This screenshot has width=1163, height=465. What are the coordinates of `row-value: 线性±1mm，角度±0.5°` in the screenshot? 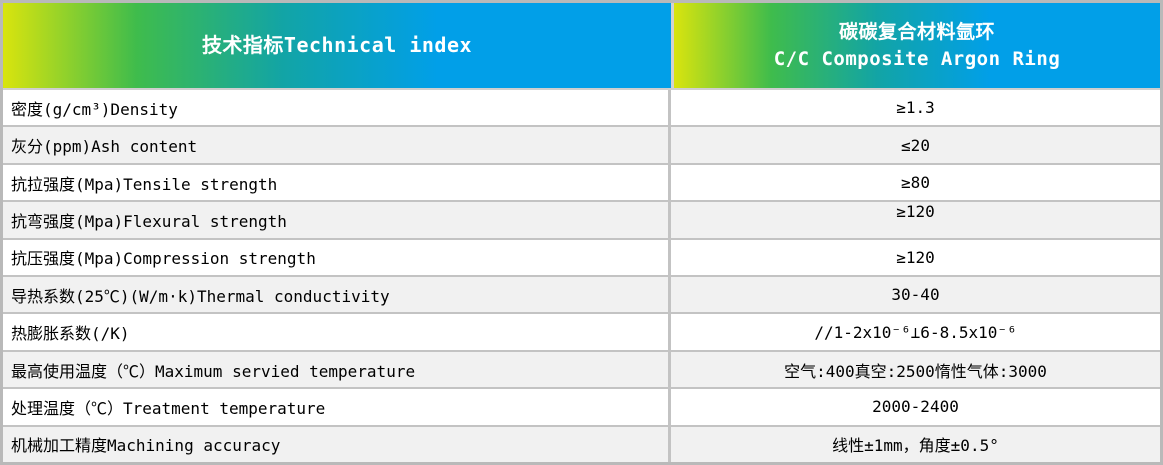 It's located at (915, 446).